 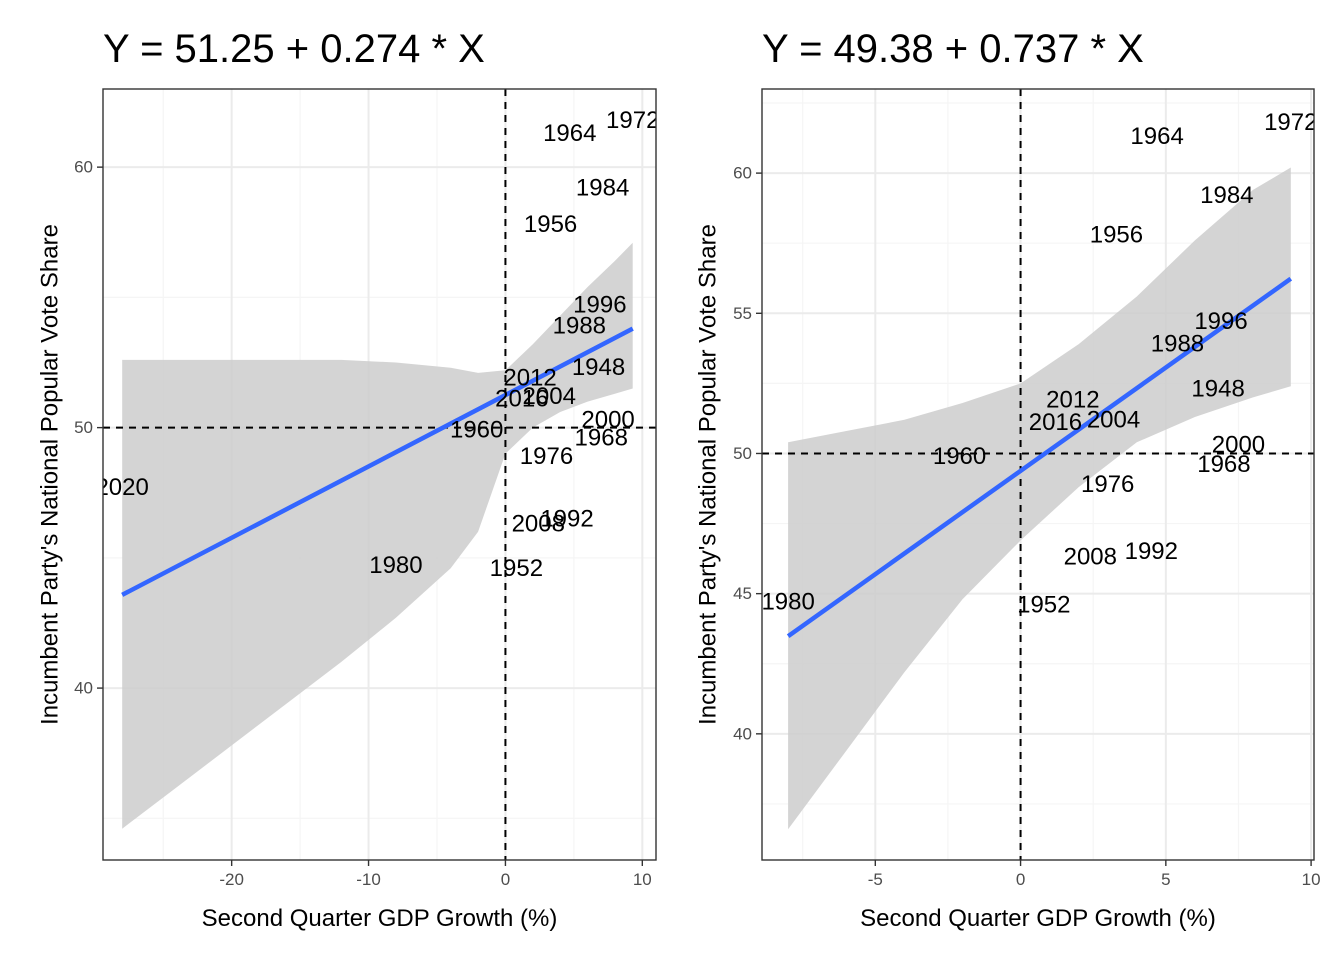 What do you see at coordinates (1238, 445) in the screenshot?
I see `chart-2-point-2000: 2000` at bounding box center [1238, 445].